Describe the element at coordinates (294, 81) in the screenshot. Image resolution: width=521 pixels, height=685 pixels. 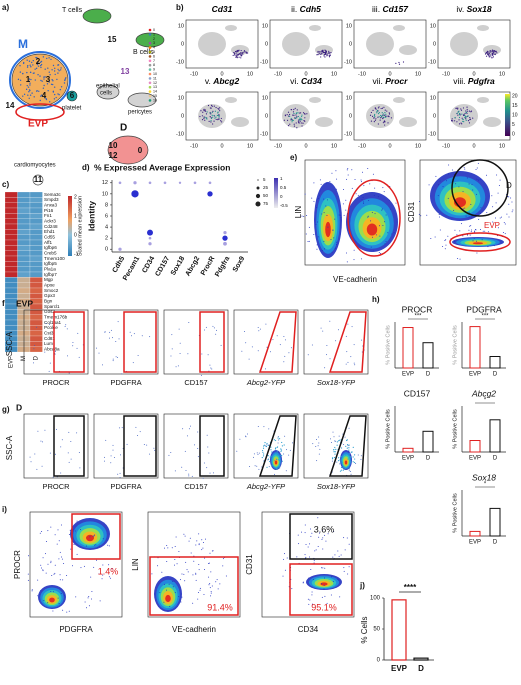
I see `umap-numeral: vi.` at that location.